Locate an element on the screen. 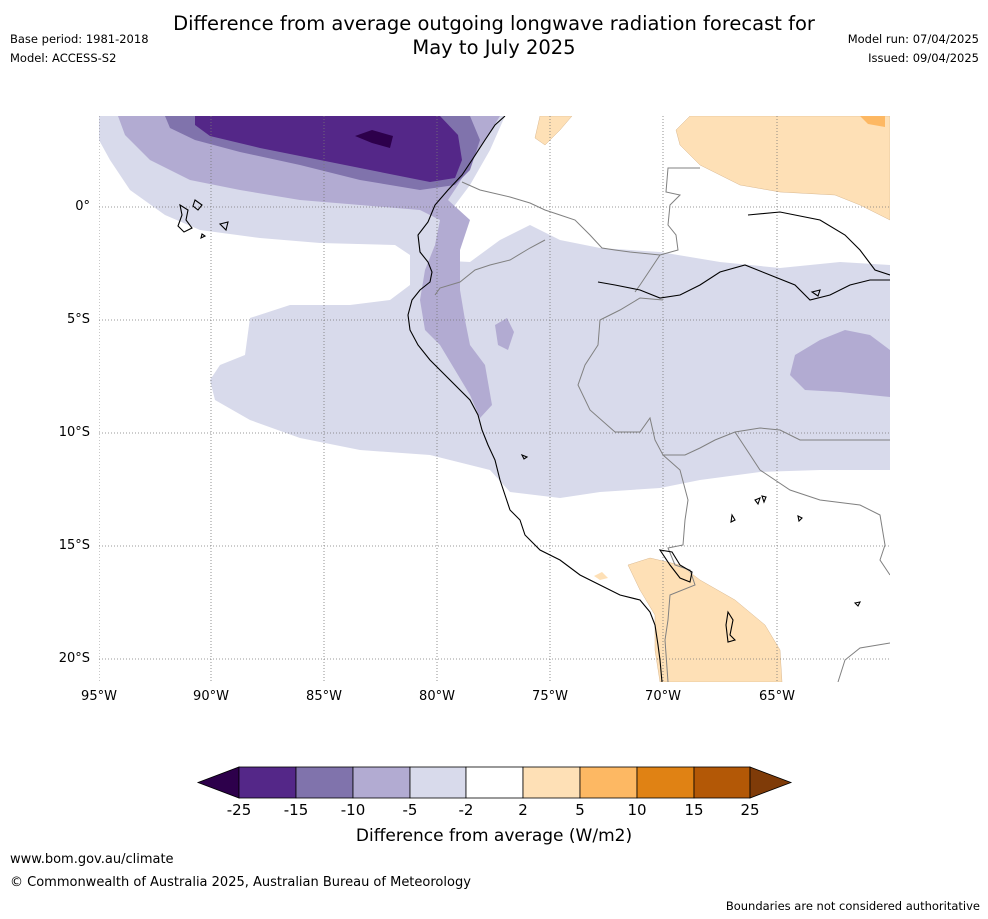 The width and height of the screenshot is (988, 919). model-name: Model: ACCESS-S2 is located at coordinates (63, 58).